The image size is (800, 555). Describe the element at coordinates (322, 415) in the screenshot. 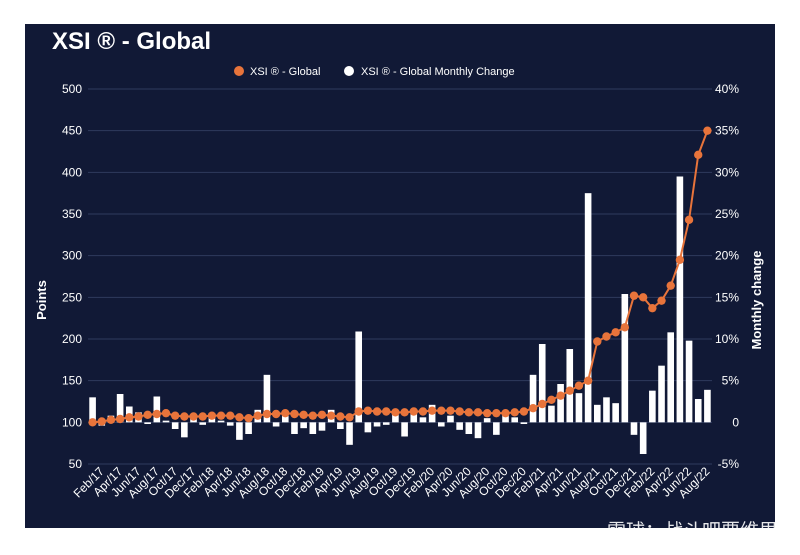

I see `point-Feb/19` at that location.